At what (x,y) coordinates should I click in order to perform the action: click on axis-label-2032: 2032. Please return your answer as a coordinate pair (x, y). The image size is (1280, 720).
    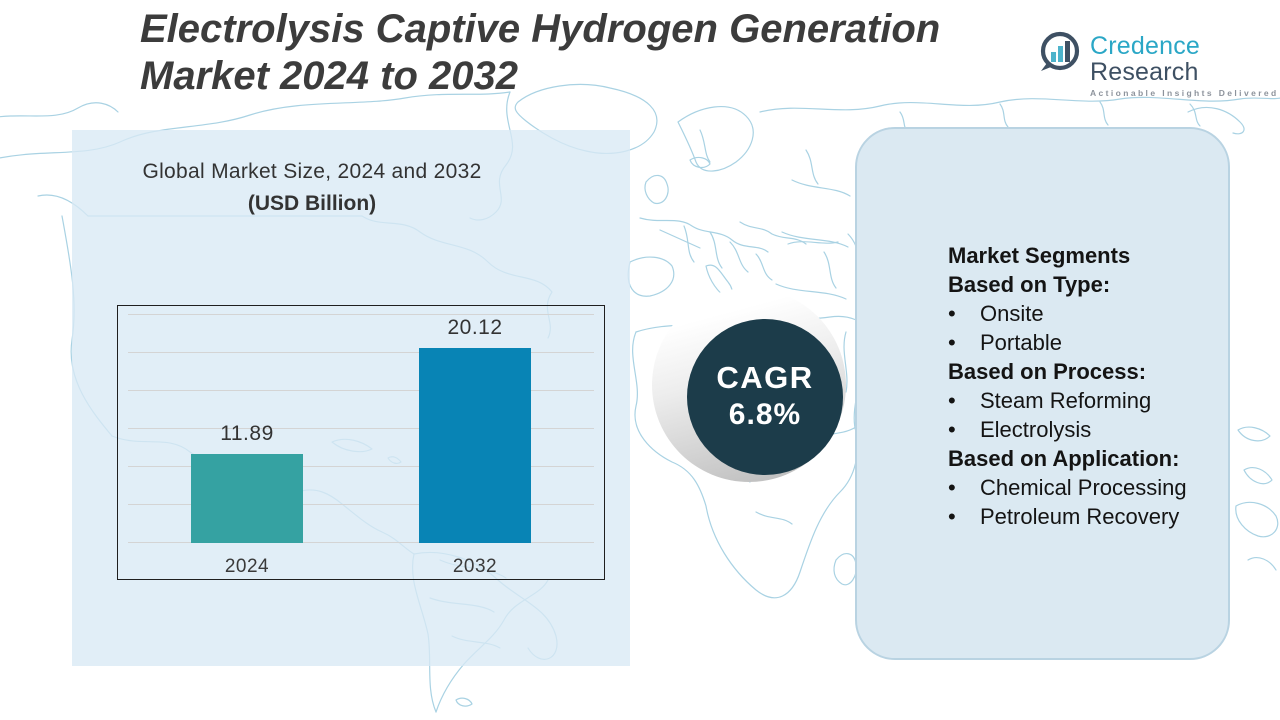
    Looking at the image, I should click on (475, 566).